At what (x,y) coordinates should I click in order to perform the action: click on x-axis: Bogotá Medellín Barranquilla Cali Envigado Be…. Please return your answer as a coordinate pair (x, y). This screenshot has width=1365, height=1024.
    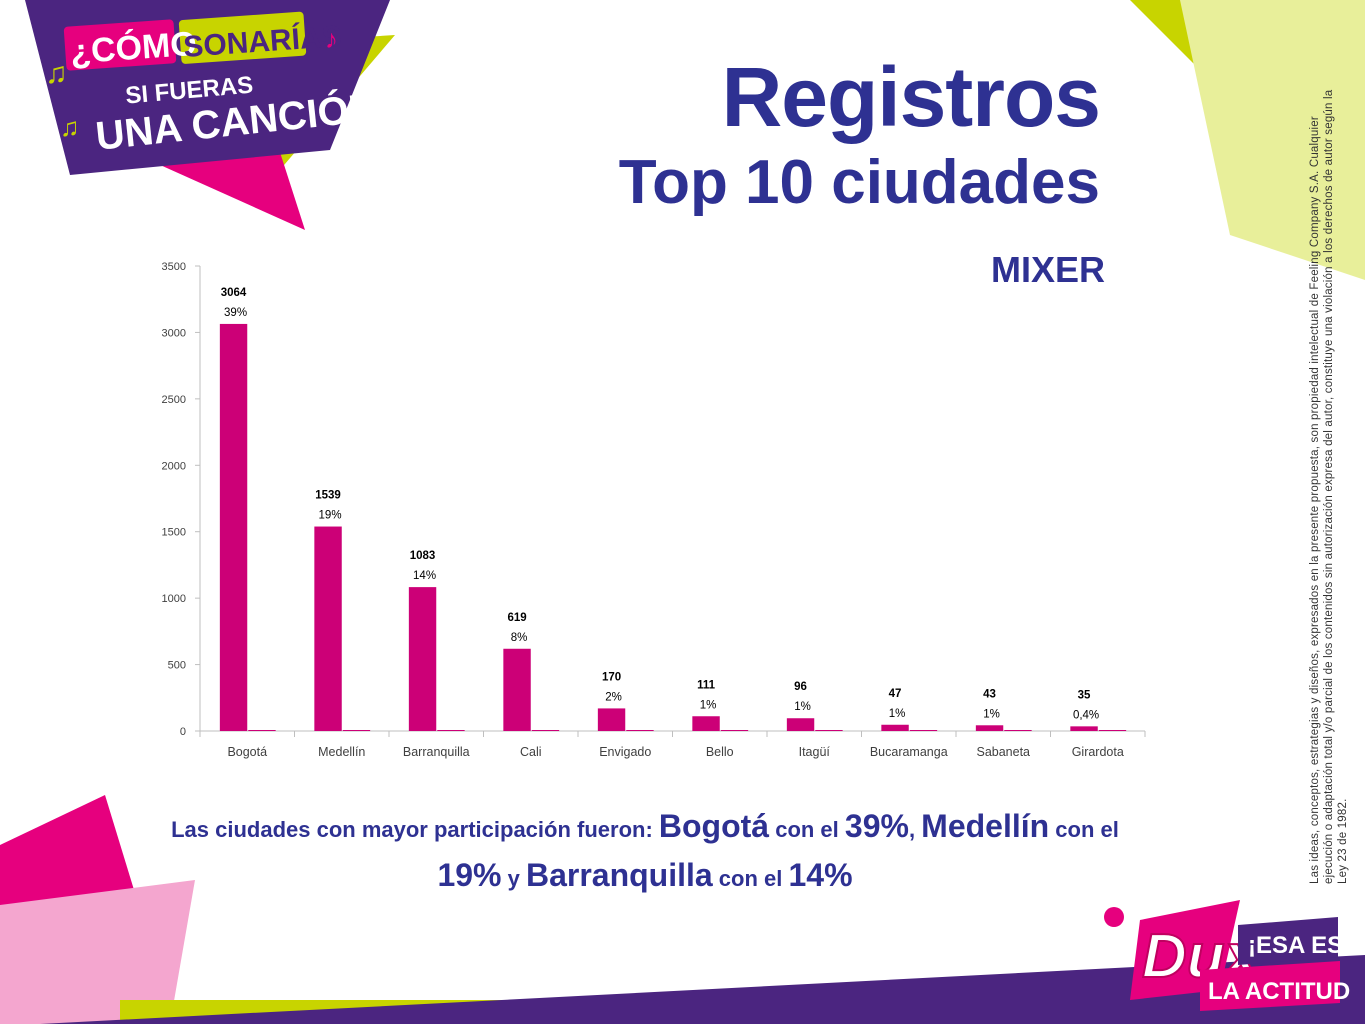
    Looking at the image, I should click on (672, 744).